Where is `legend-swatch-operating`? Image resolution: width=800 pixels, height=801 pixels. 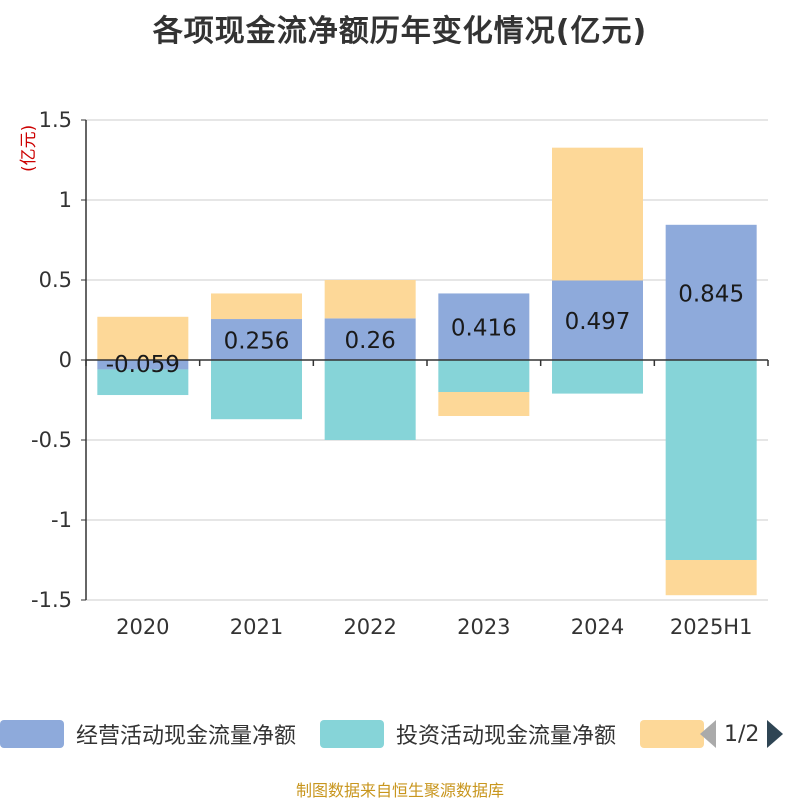 legend-swatch-operating is located at coordinates (32, 734).